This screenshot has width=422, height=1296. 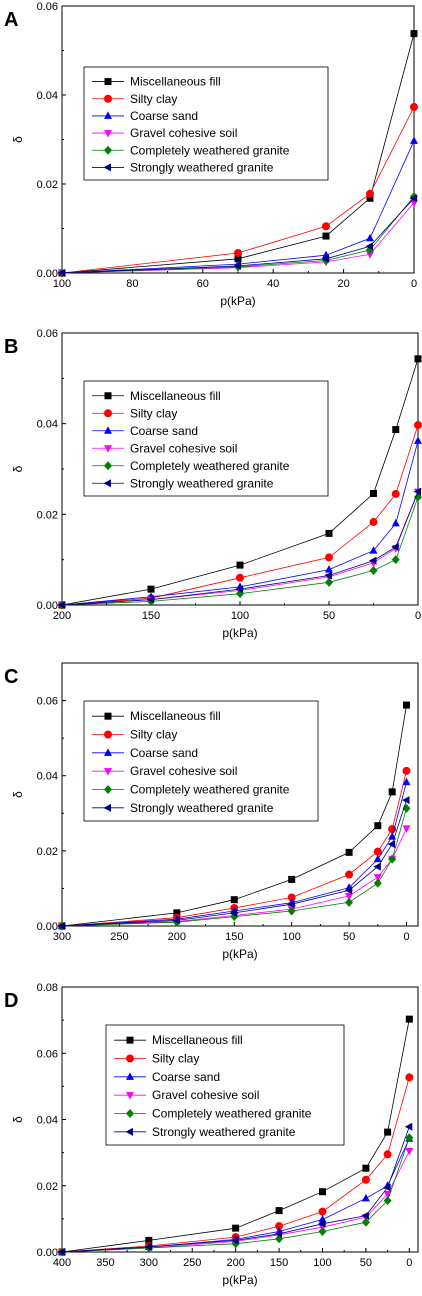 I want to click on legend-label: Silty clay, so click(x=175, y=1059).